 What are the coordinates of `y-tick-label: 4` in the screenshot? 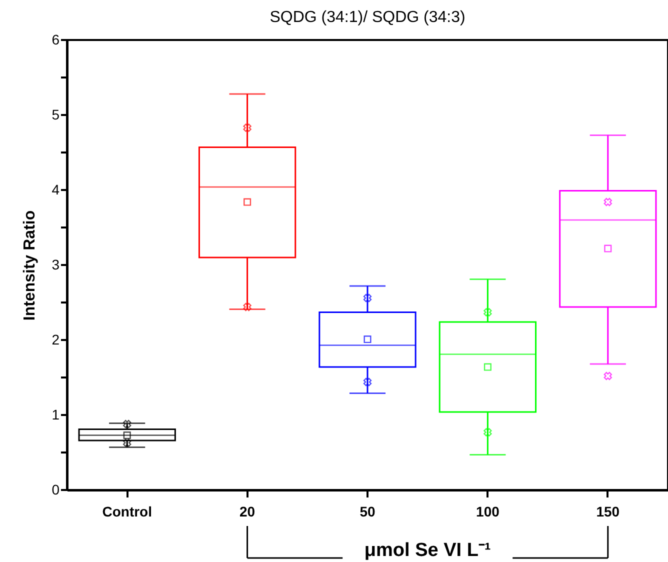 It's located at (56, 190).